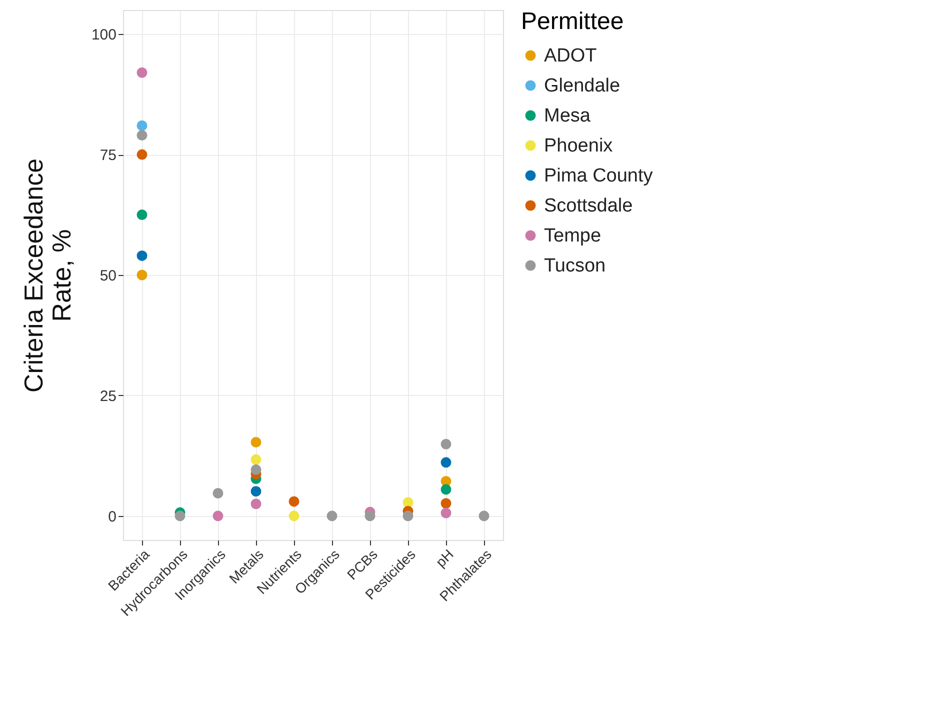  I want to click on y-tick-label: 25, so click(108, 396).